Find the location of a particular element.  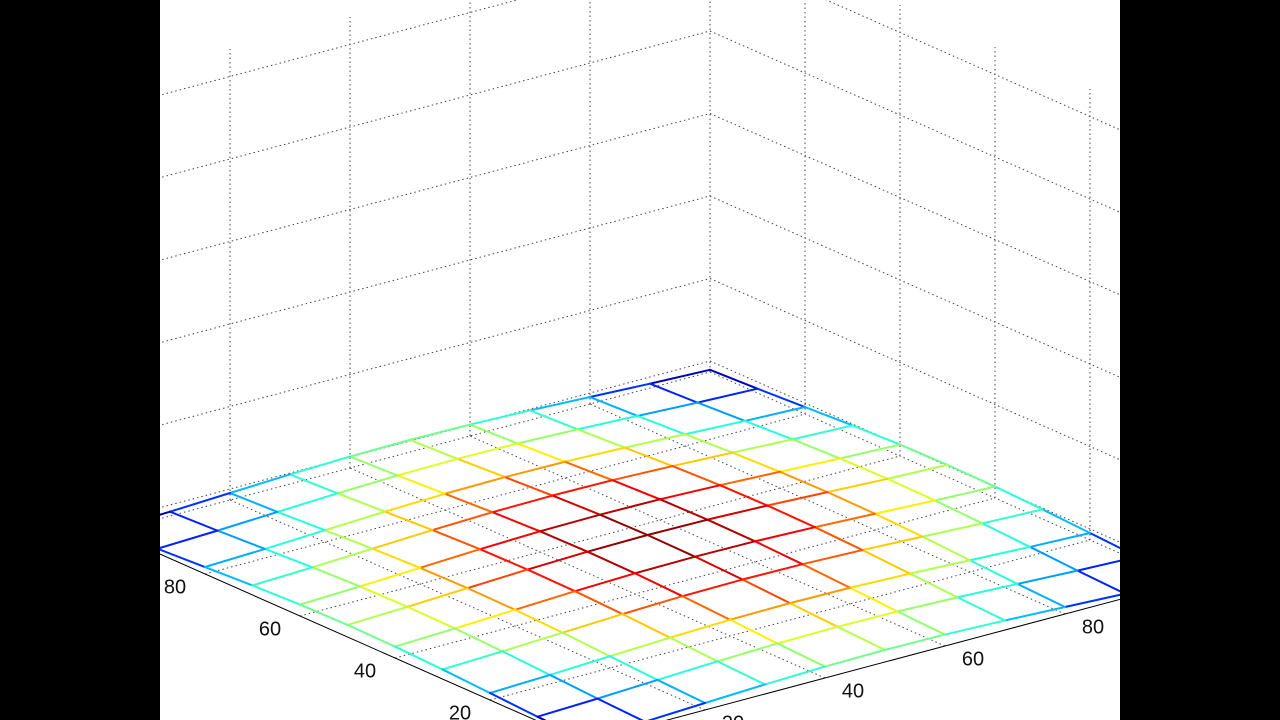

x-tick-label: 60 is located at coordinates (973, 659).